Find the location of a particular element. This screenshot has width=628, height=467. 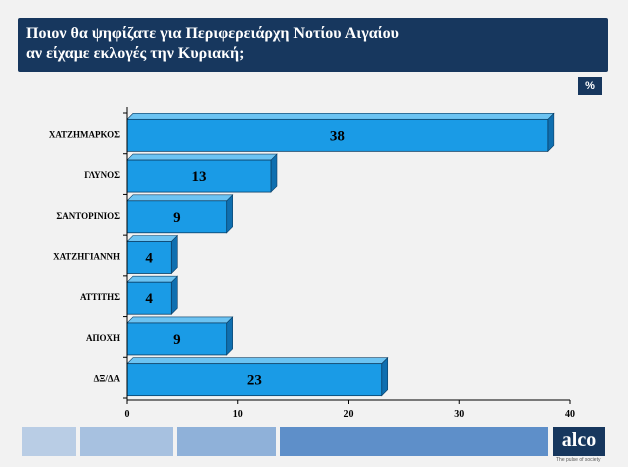

x-tick-label: 0 is located at coordinates (127, 414).